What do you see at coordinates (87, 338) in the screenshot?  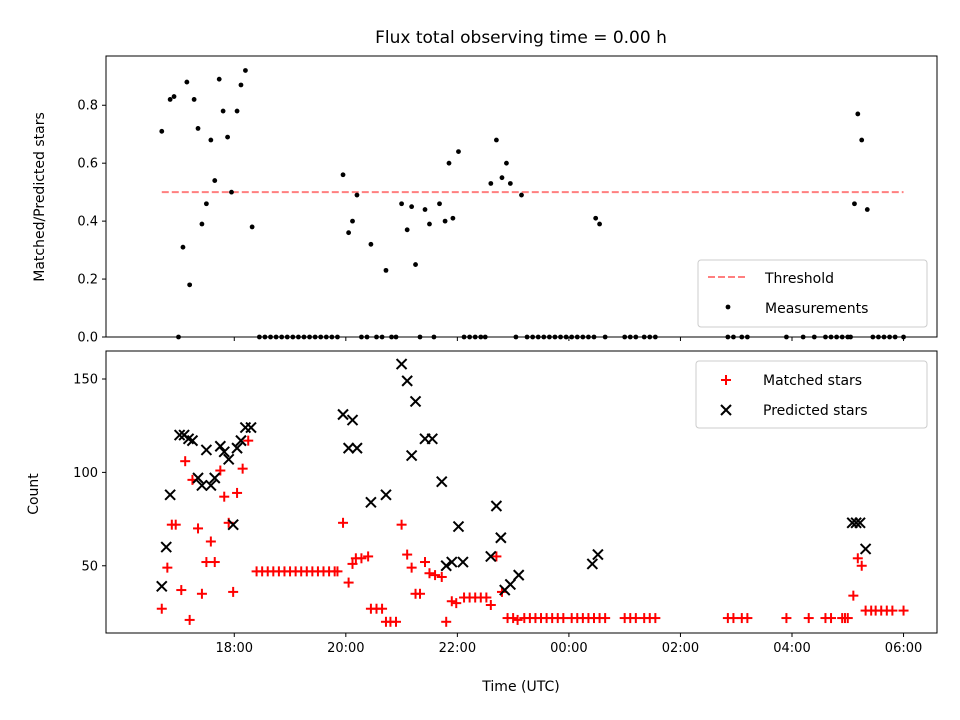 I see `y-tick-label: 0.0` at bounding box center [87, 338].